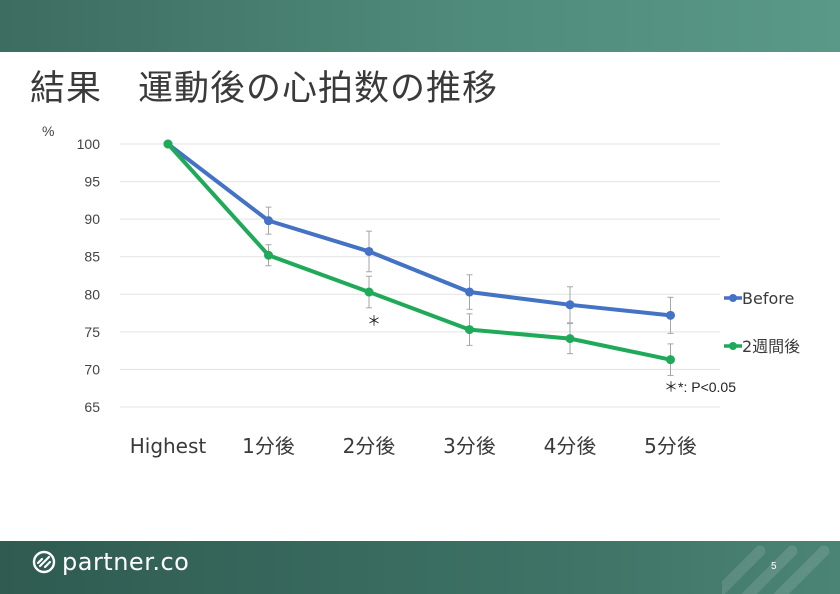  I want to click on y-tick-label: 70, so click(92, 369).